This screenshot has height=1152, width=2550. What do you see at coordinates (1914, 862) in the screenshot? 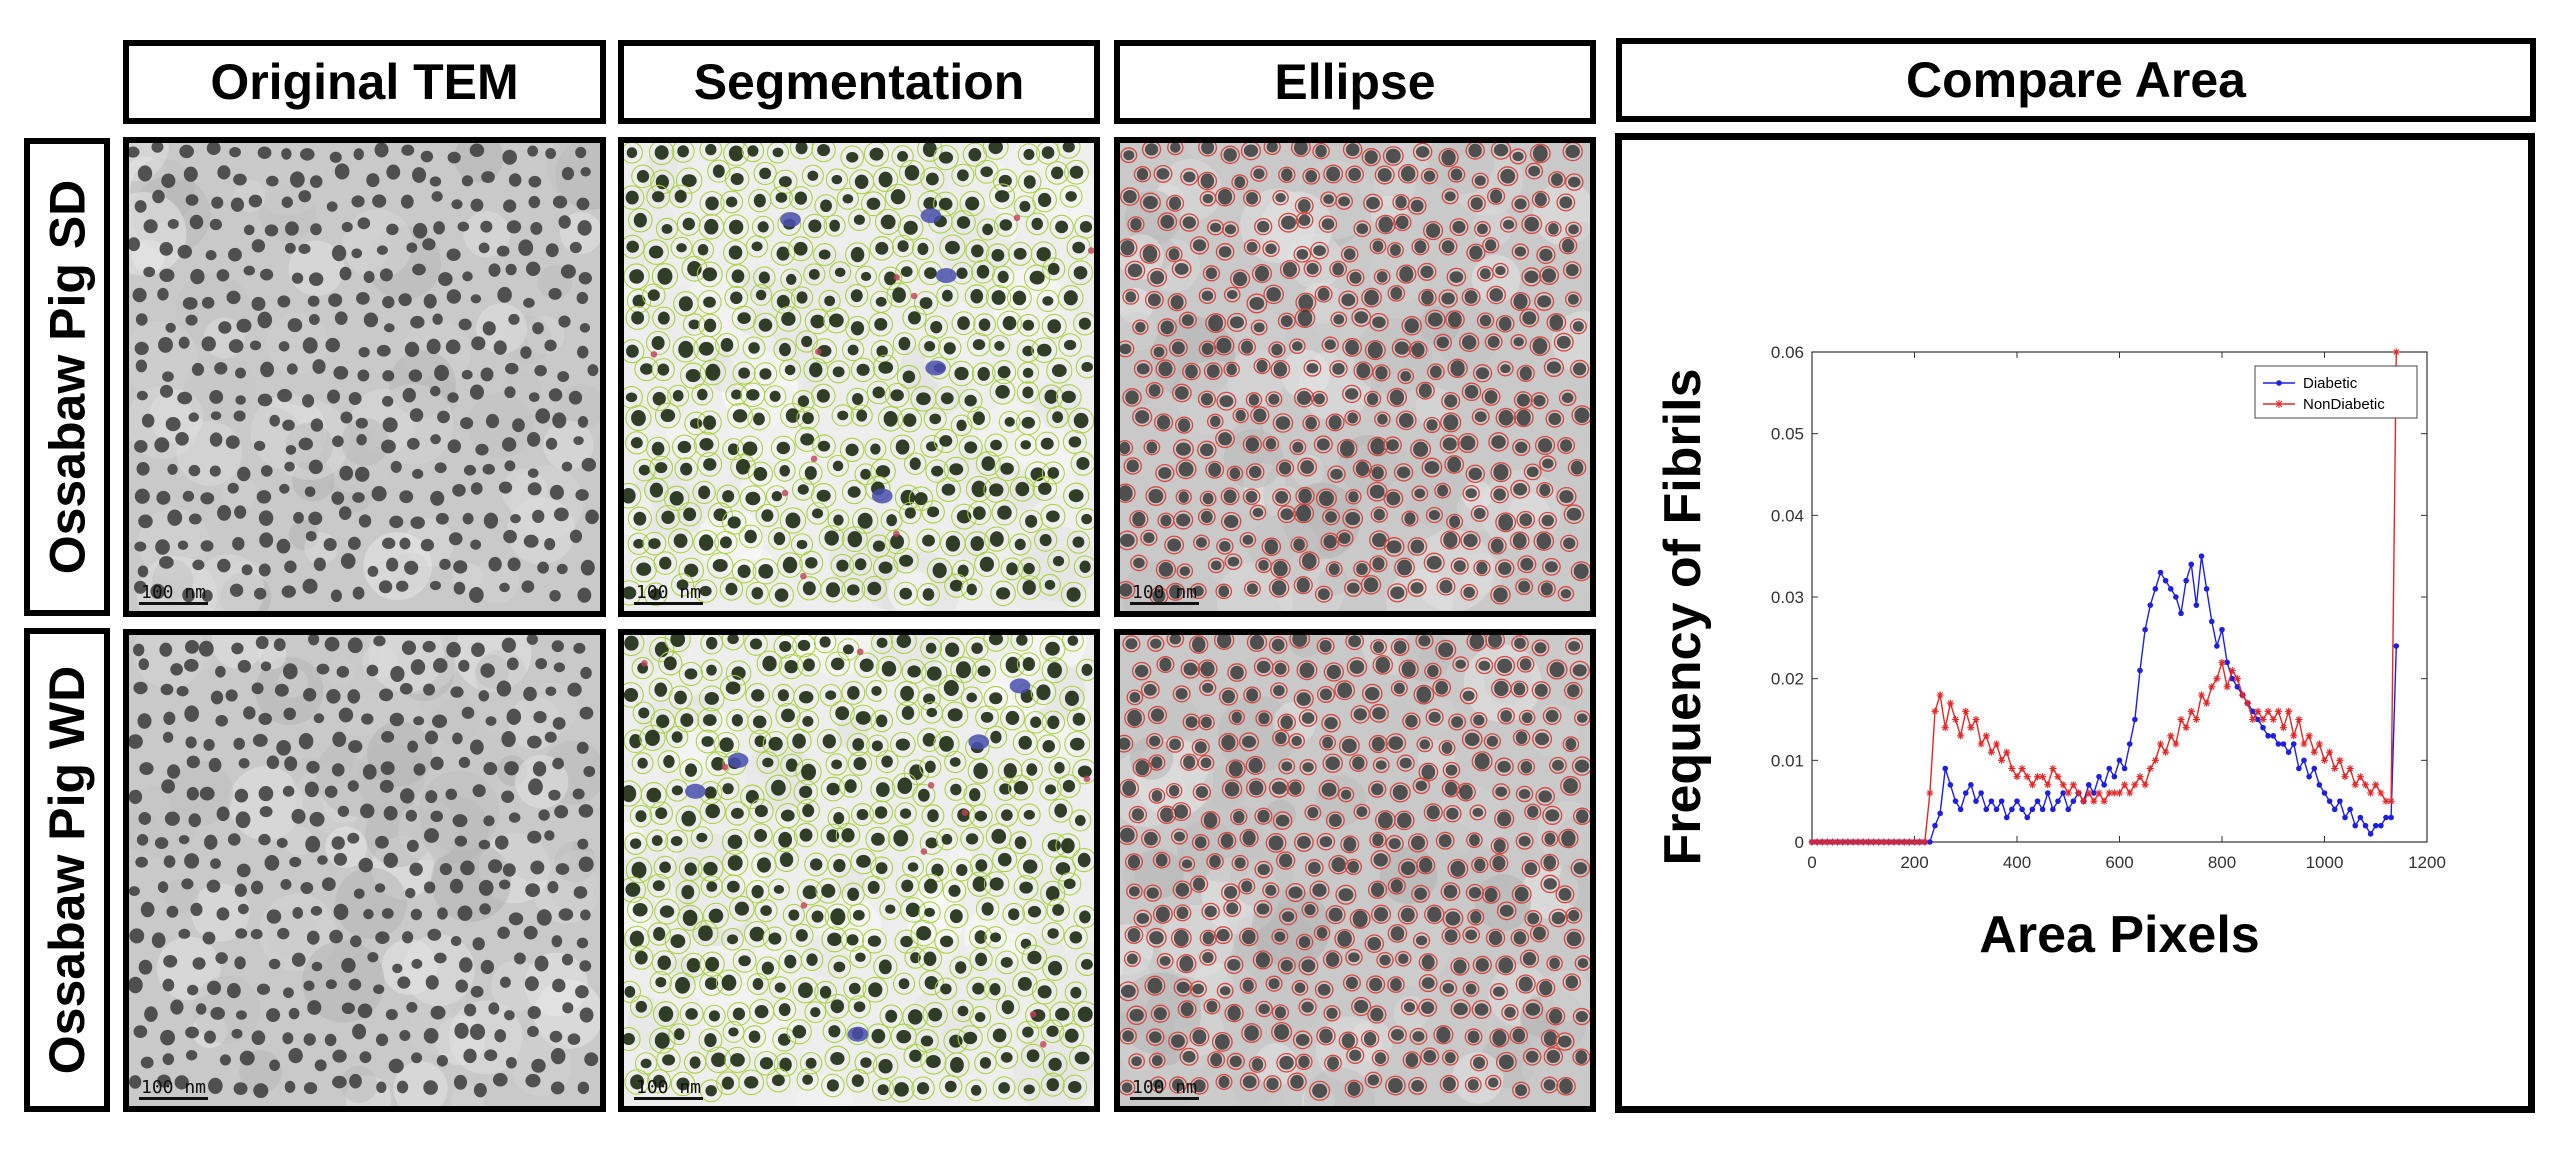
I see `x-tick-label: 200` at bounding box center [1914, 862].